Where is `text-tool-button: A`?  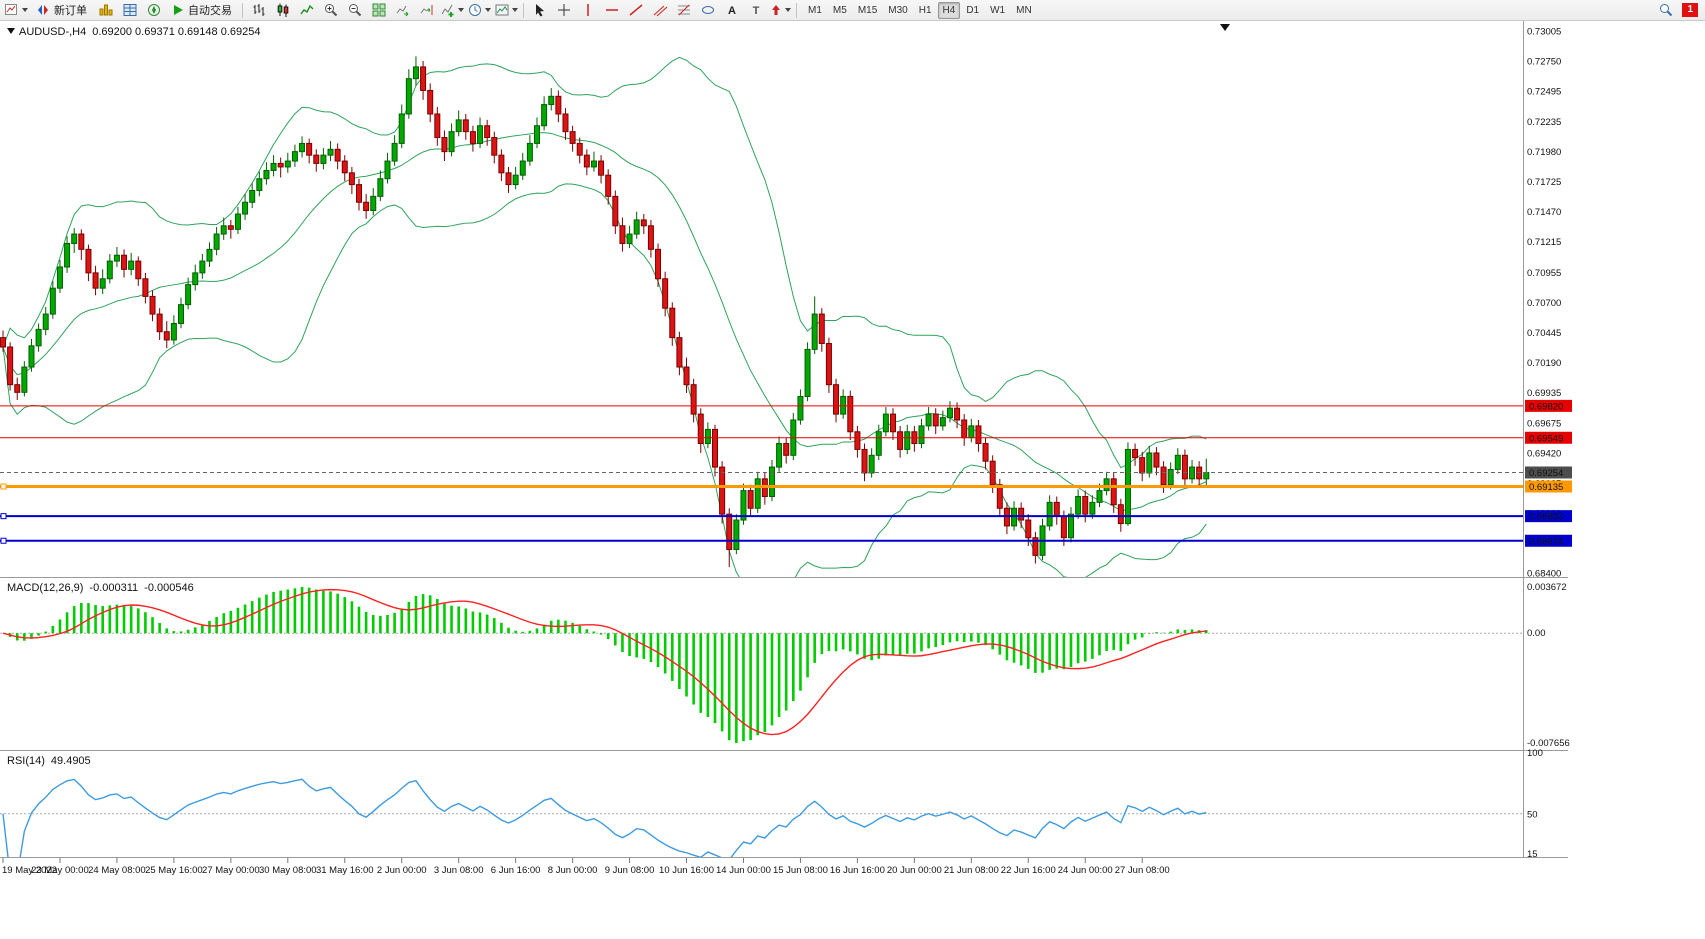 text-tool-button: A is located at coordinates (731, 10).